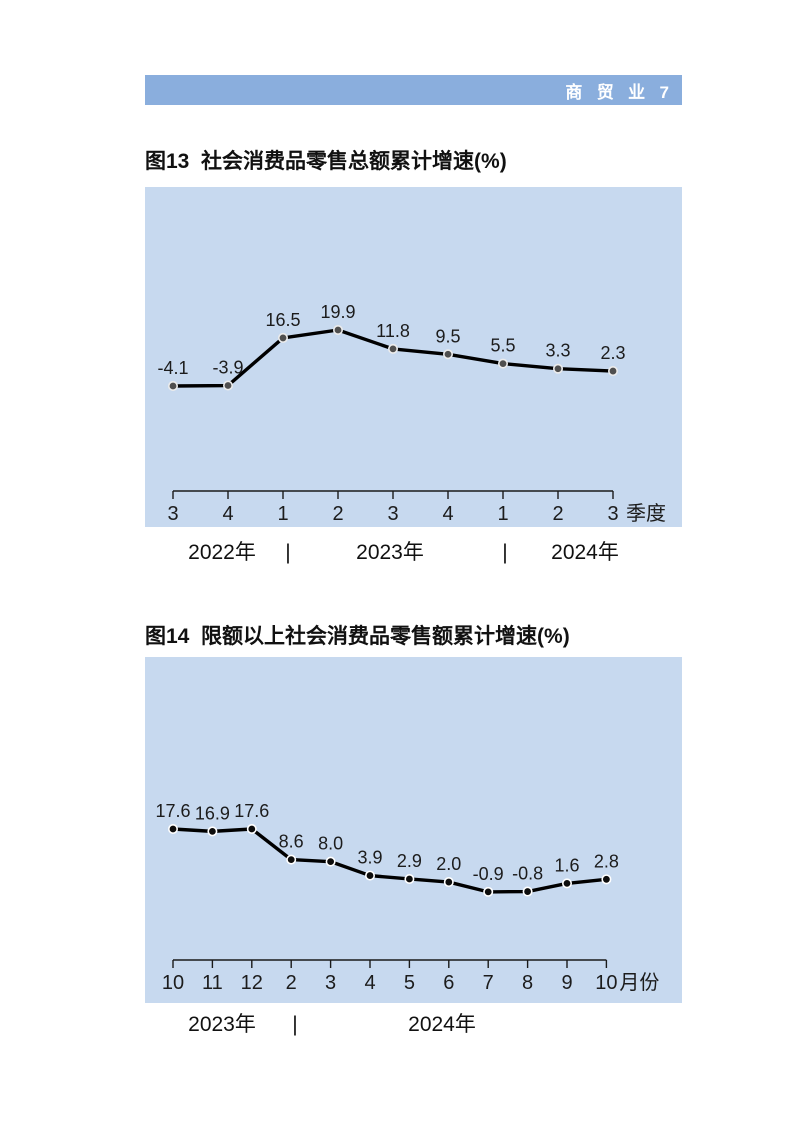 This screenshot has height=1123, width=794. I want to click on data-point-value-label: 2.8, so click(606, 861).